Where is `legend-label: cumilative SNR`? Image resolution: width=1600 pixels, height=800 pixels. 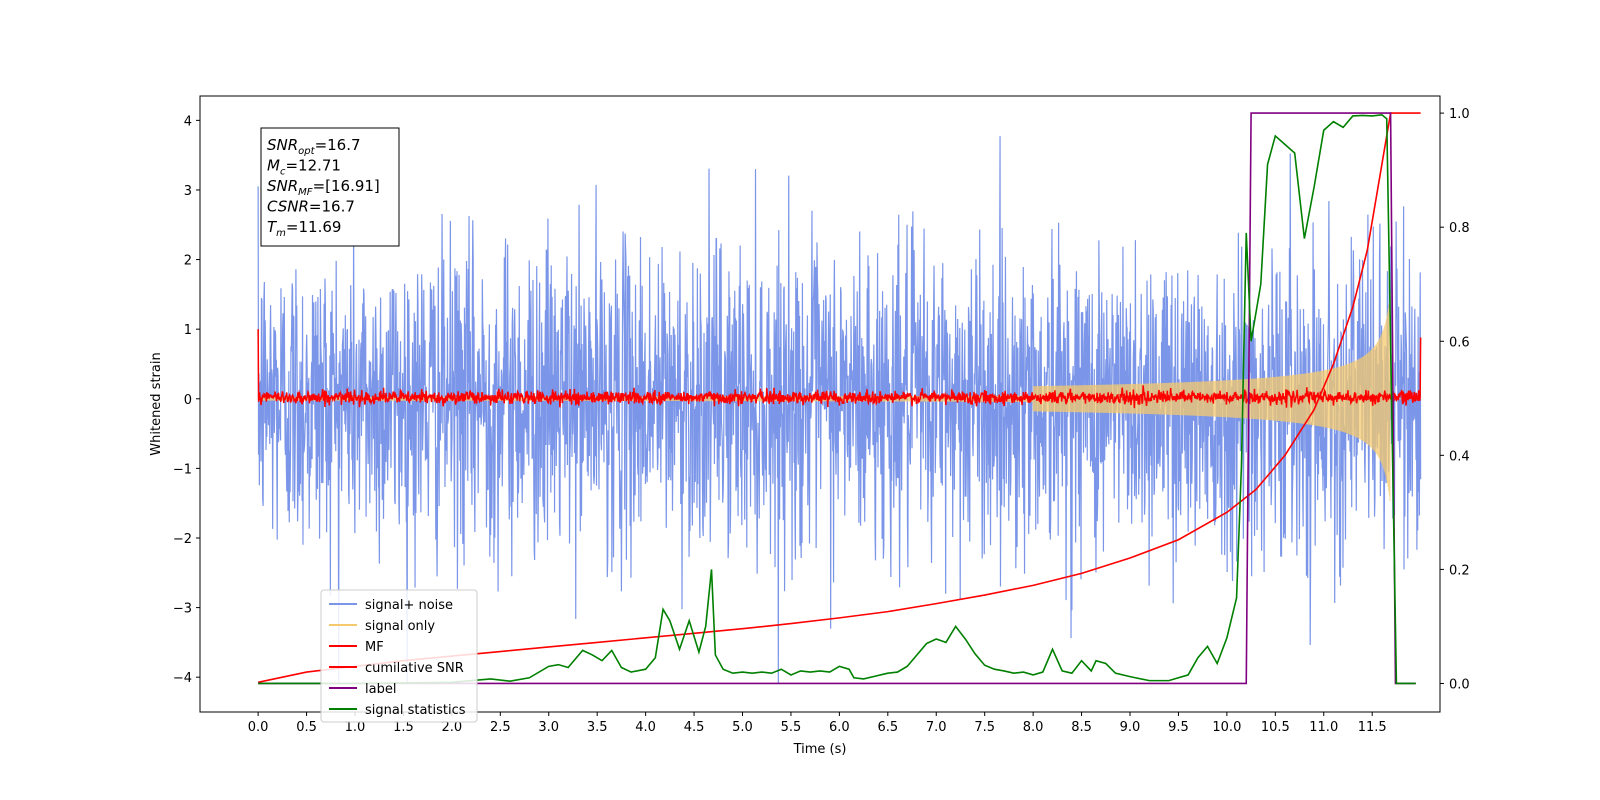 legend-label: cumilative SNR is located at coordinates (414, 668).